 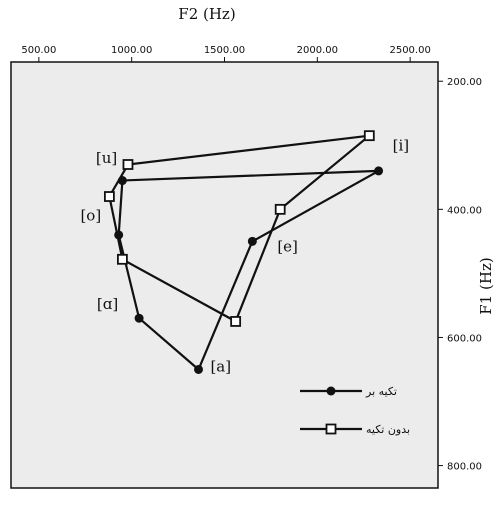 What do you see at coordinates (381, 391) in the screenshot?
I see `legend-label: تکیه بر` at bounding box center [381, 391].